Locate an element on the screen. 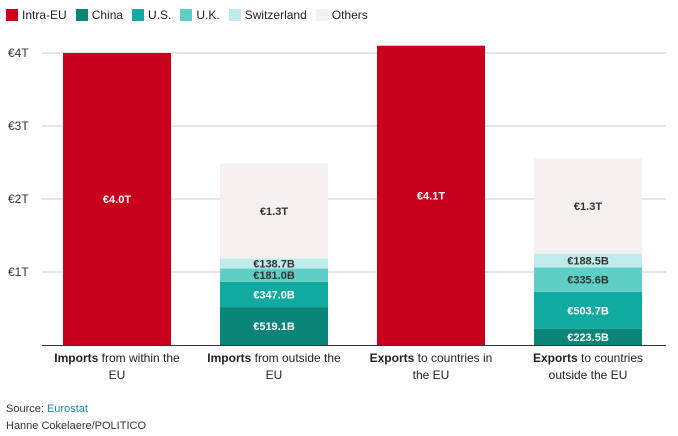  y-tick-label: €3T is located at coordinates (18, 126).